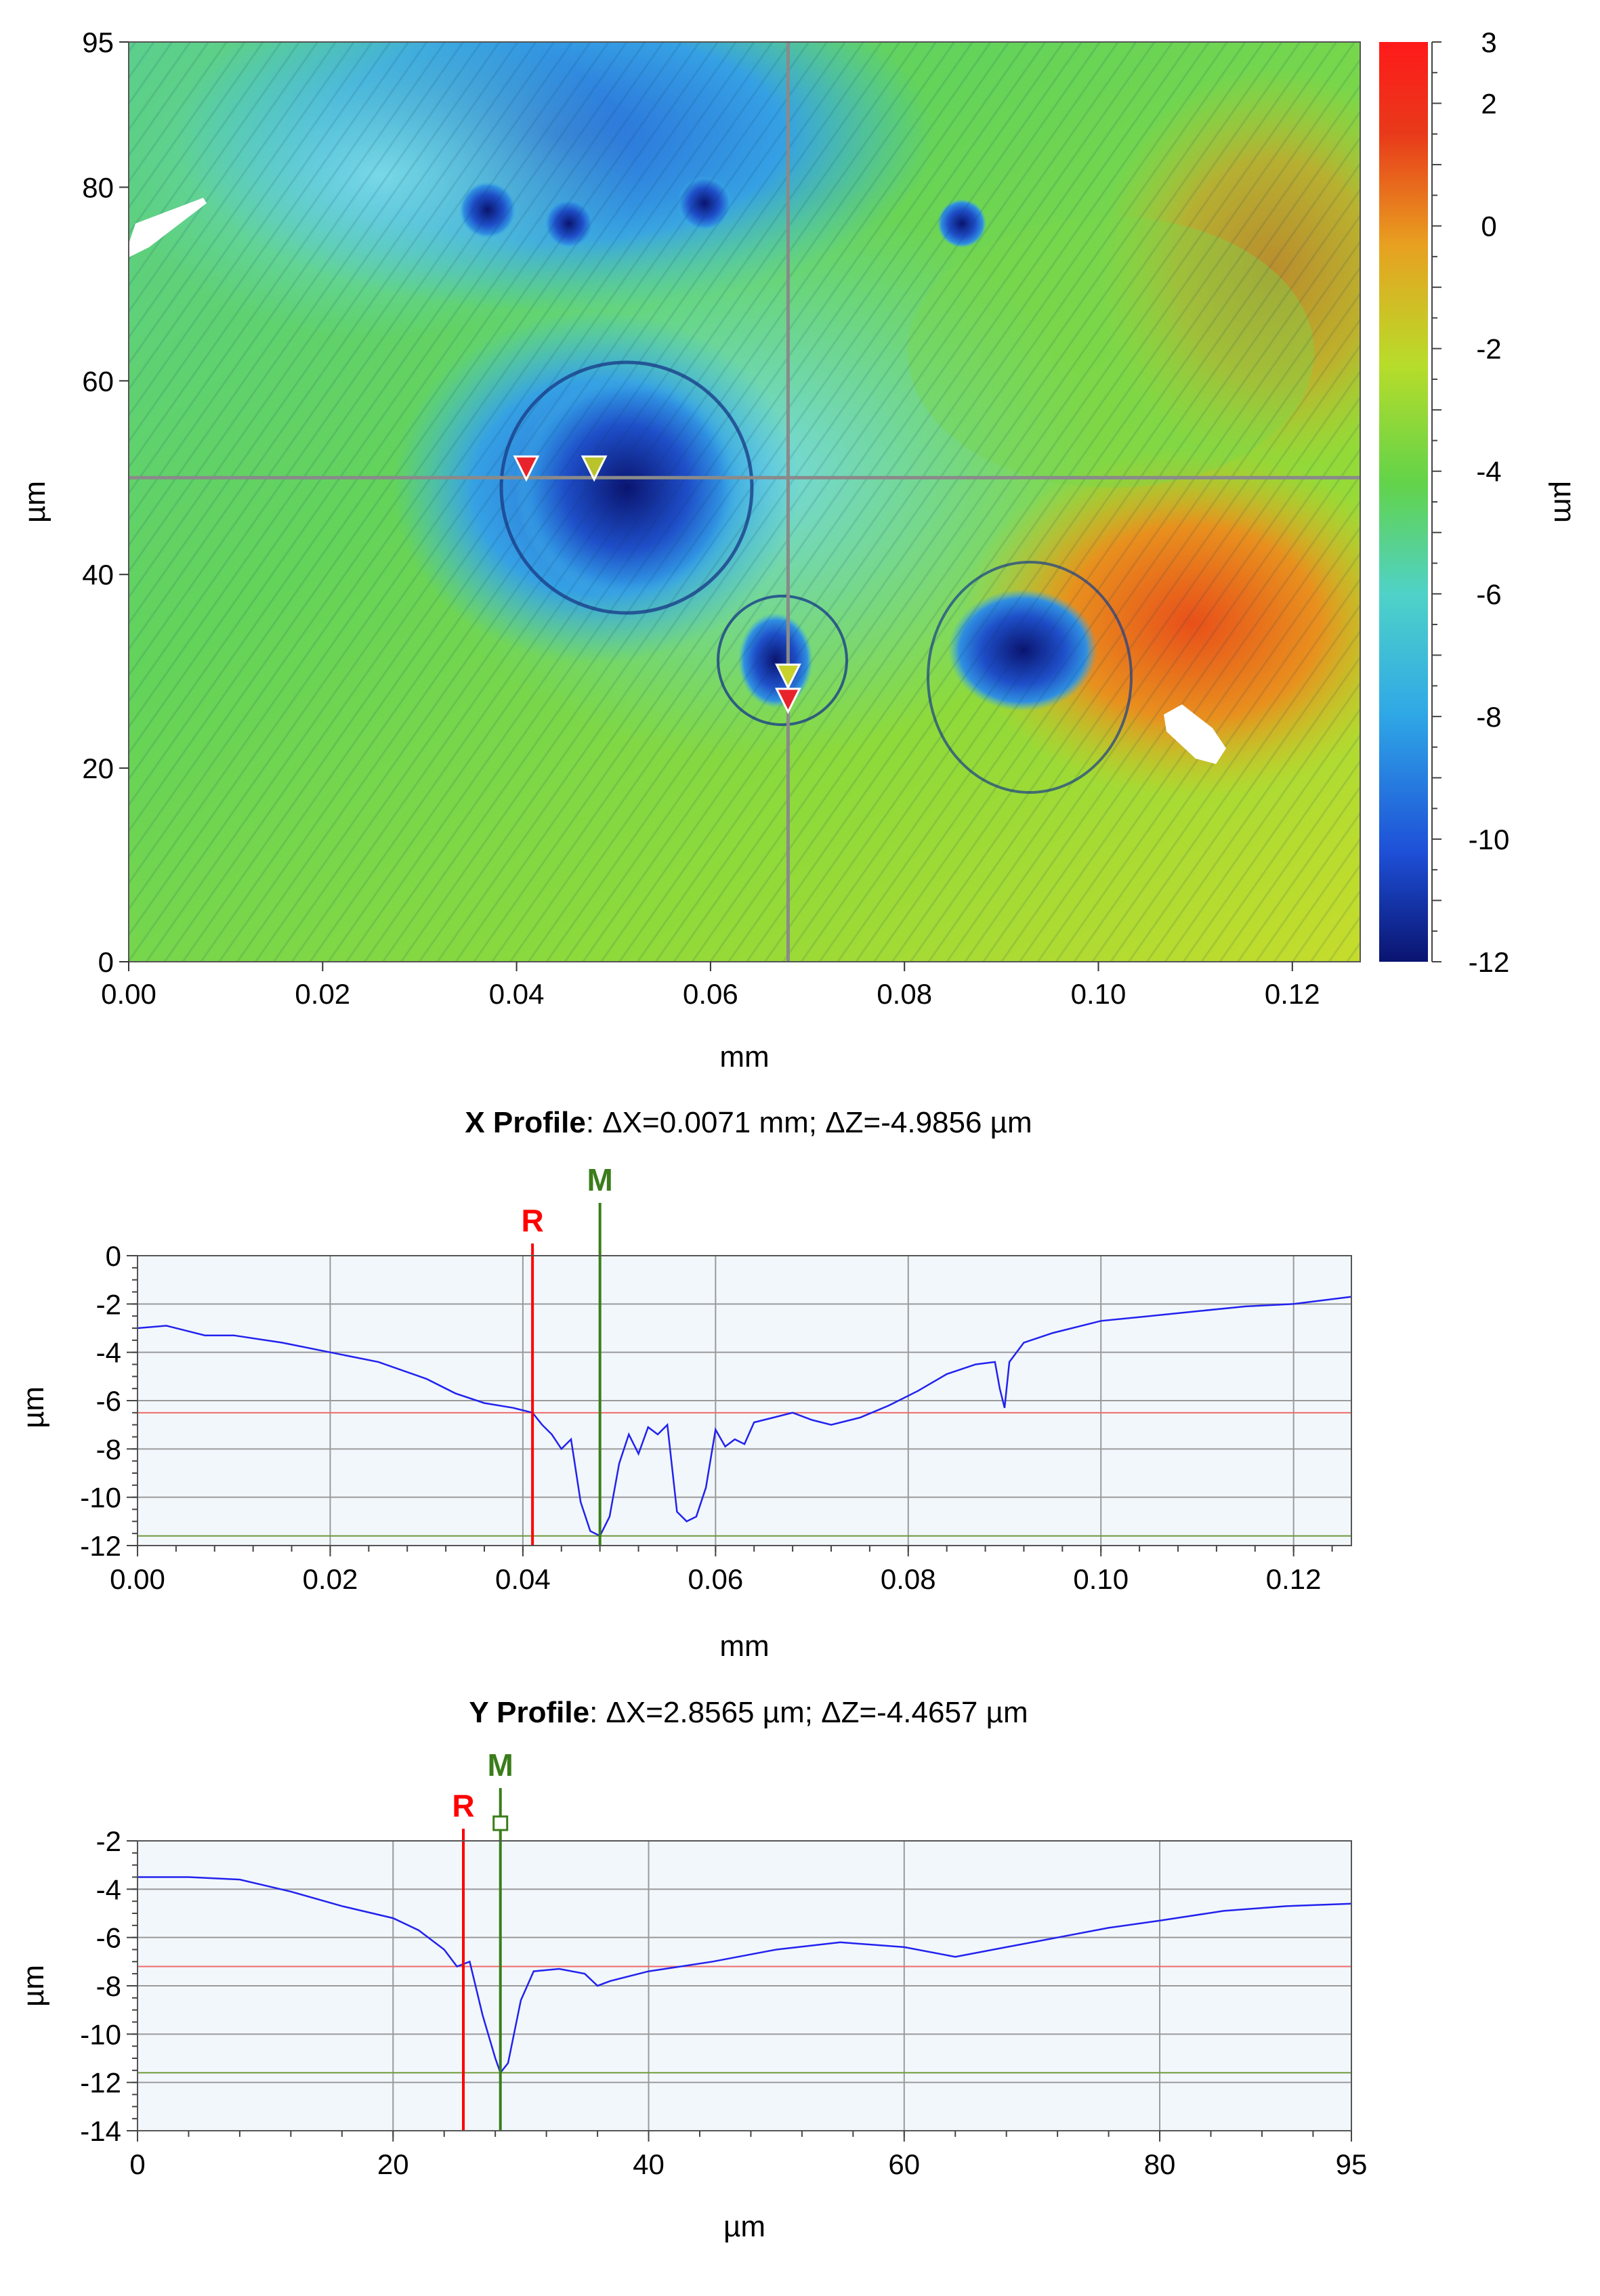 This screenshot has height=2296, width=1600. What do you see at coordinates (108, 1304) in the screenshot?
I see `x-profile-y-tick-label: -2` at bounding box center [108, 1304].